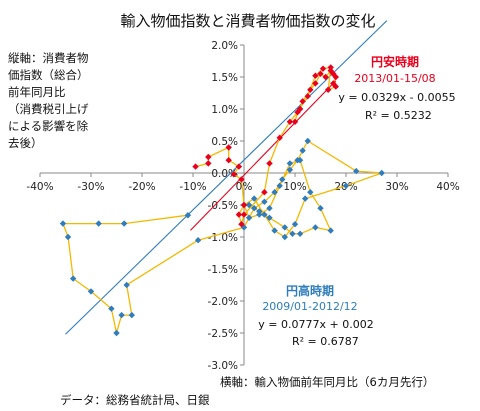 The height and width of the screenshot is (411, 480). I want to click on y-tick-label: -2.0%, so click(223, 302).